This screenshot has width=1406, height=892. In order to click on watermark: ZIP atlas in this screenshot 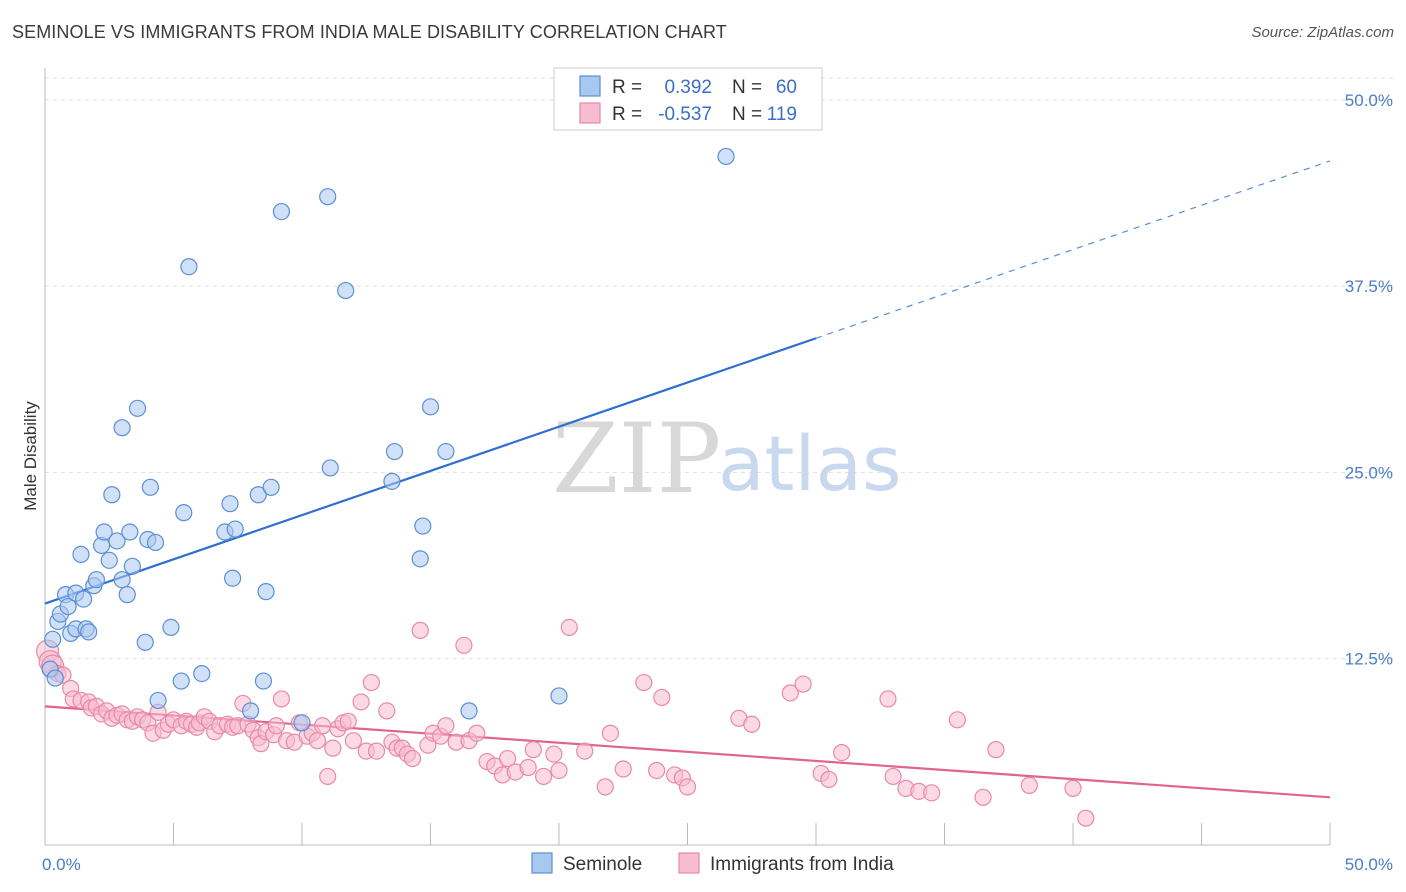, I will do `click(727, 459)`.